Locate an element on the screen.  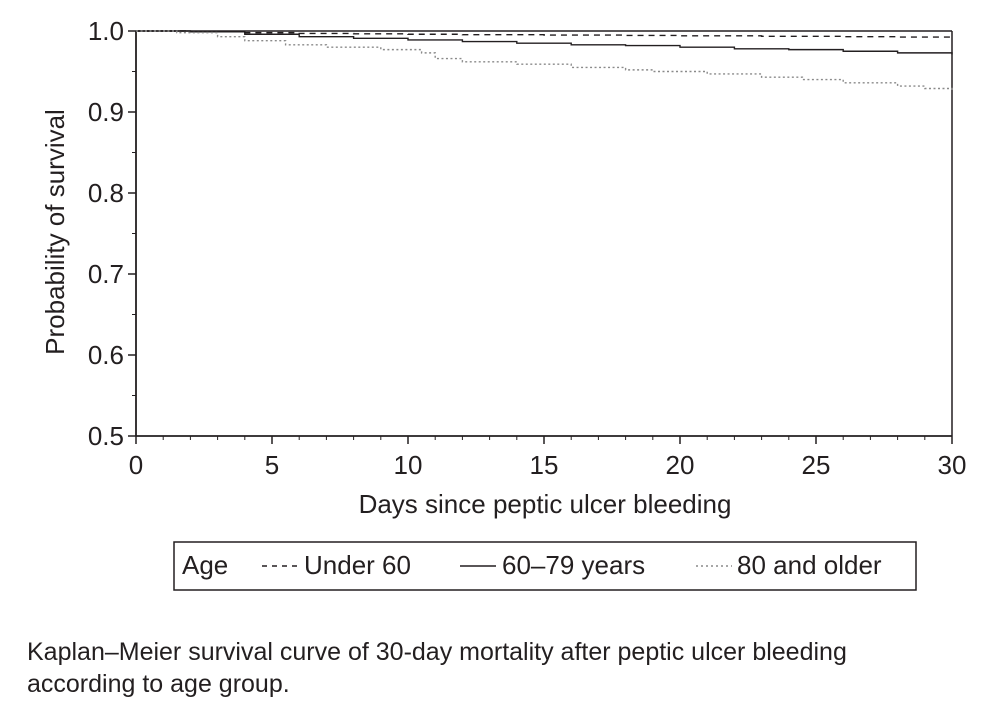
x-tick-label: 15 is located at coordinates (544, 465).